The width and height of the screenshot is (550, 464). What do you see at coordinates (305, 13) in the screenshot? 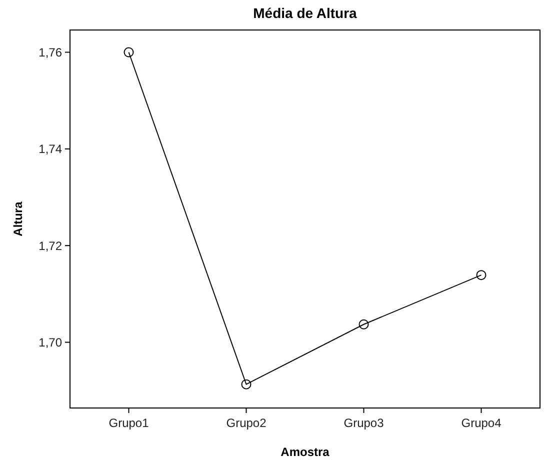
I see `chart-title: Média de Altura` at bounding box center [305, 13].